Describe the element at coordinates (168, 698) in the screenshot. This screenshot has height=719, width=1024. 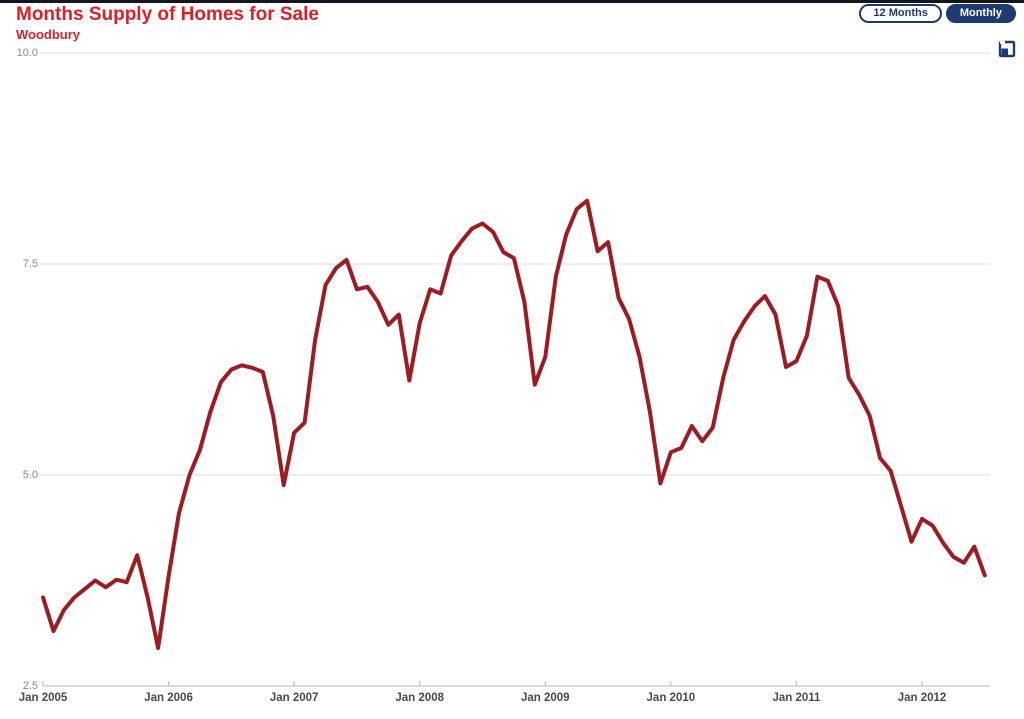
I see `x-axis-label: Jan 2006` at that location.